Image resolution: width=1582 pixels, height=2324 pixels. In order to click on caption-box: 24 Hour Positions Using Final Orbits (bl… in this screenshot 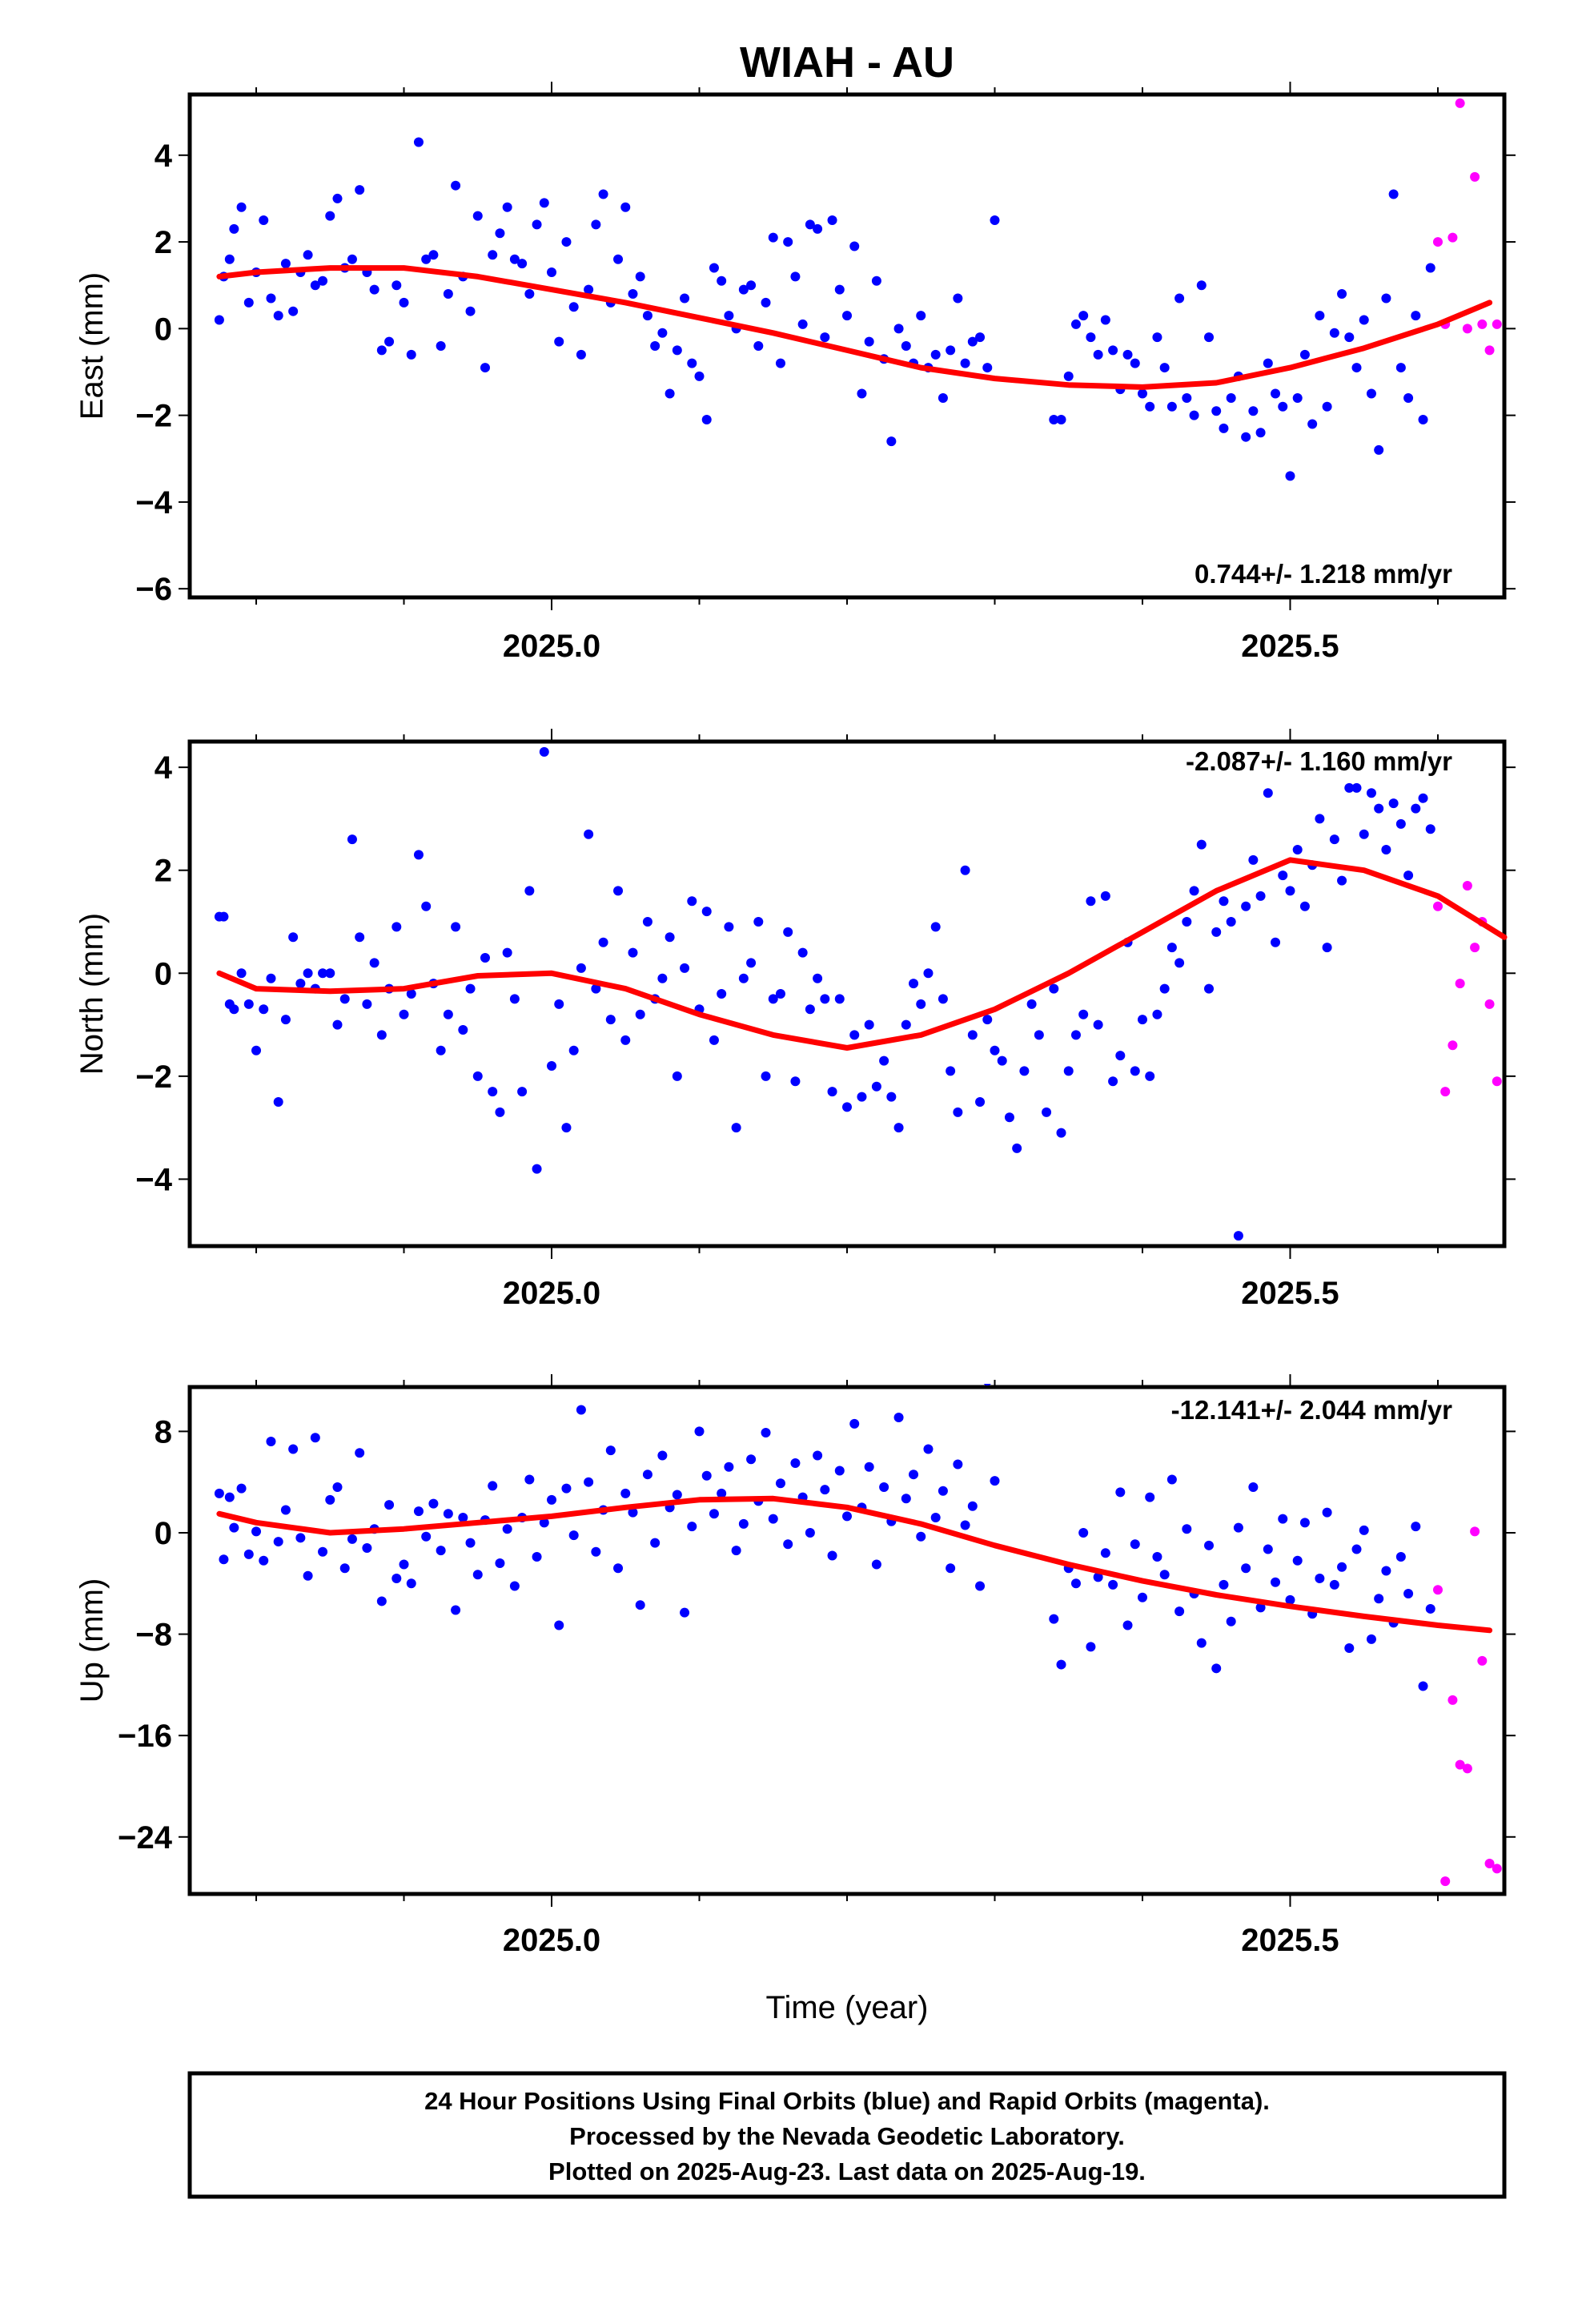, I will do `click(847, 2135)`.